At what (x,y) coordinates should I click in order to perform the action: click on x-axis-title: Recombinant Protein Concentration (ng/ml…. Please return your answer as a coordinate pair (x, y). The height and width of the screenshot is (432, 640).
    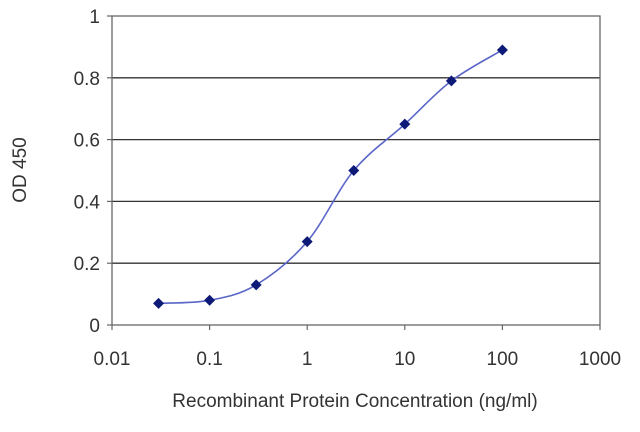
    Looking at the image, I should click on (354, 401).